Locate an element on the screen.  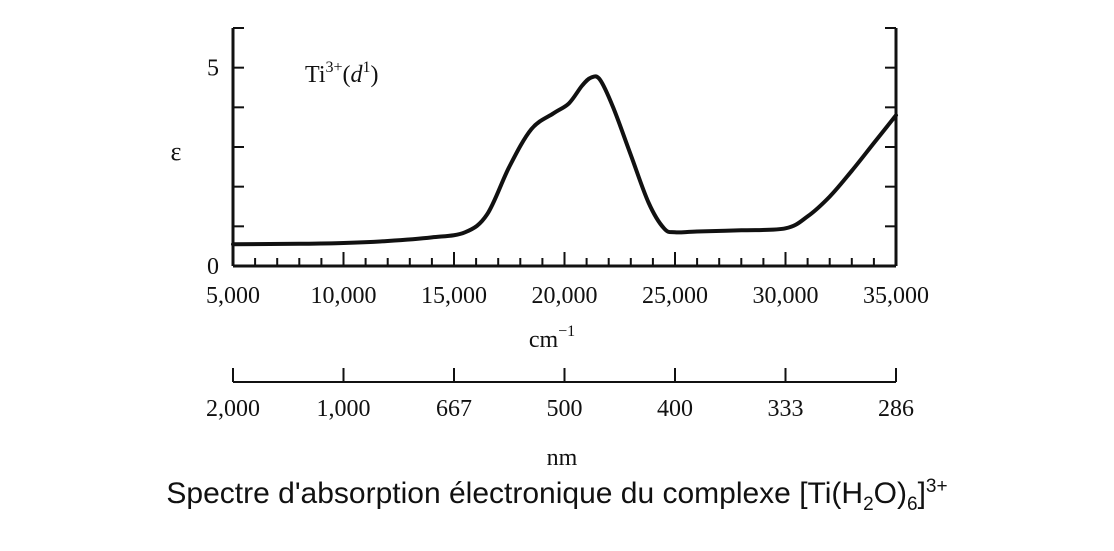
x-tick-label: 25,000 is located at coordinates (675, 296).